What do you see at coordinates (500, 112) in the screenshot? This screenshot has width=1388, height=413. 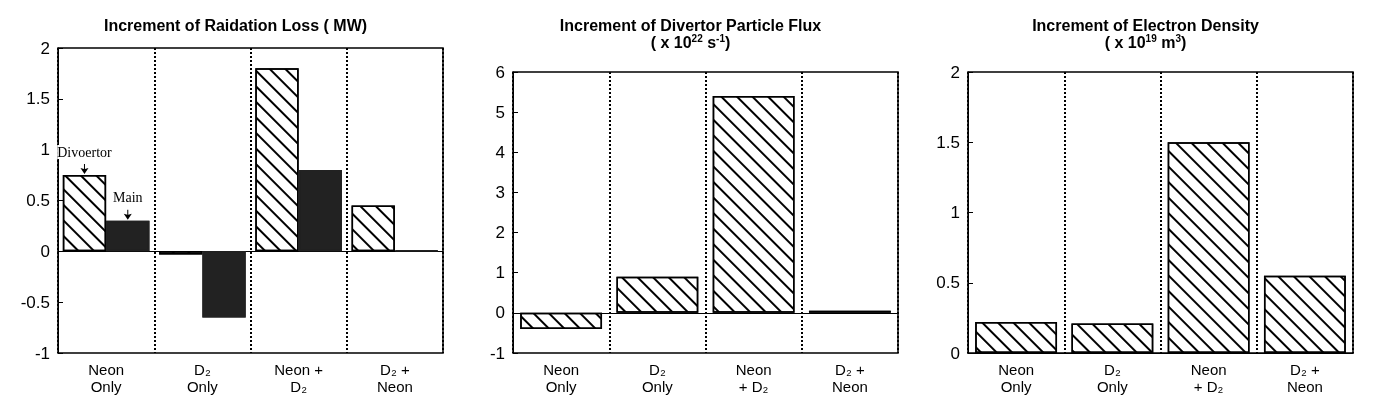 I see `y-tick-label: 5` at bounding box center [500, 112].